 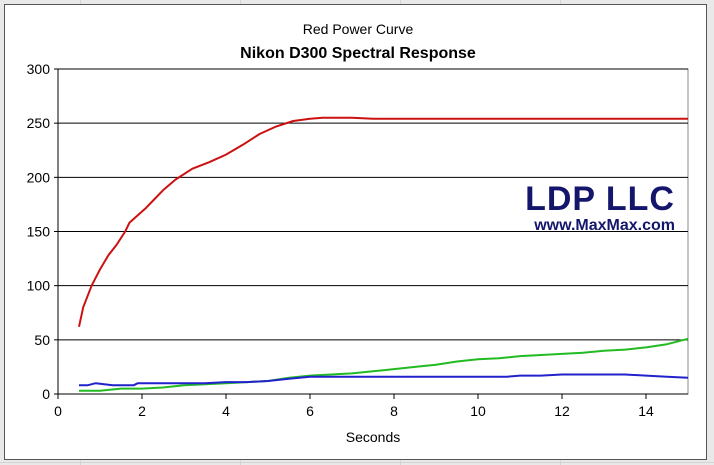 I want to click on x-tick-label: 0, so click(x=58, y=411).